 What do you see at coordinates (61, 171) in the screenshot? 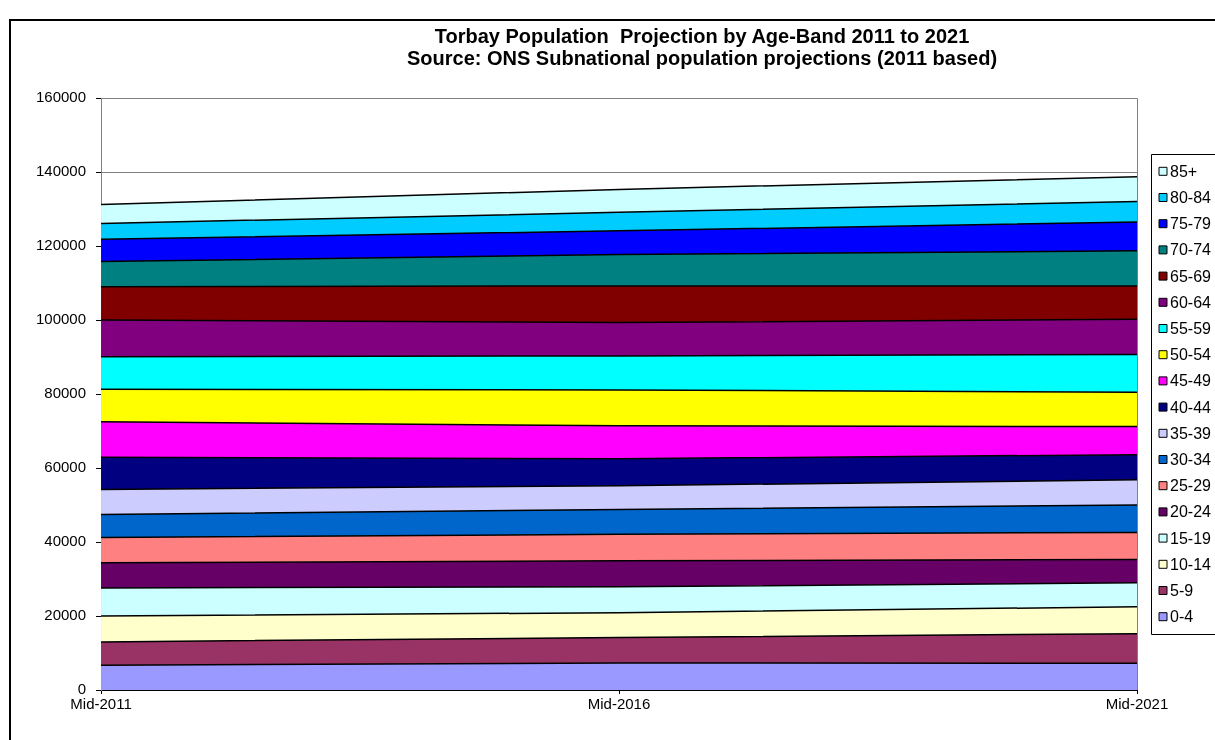
I see `y-tick-label: 140000` at bounding box center [61, 171].